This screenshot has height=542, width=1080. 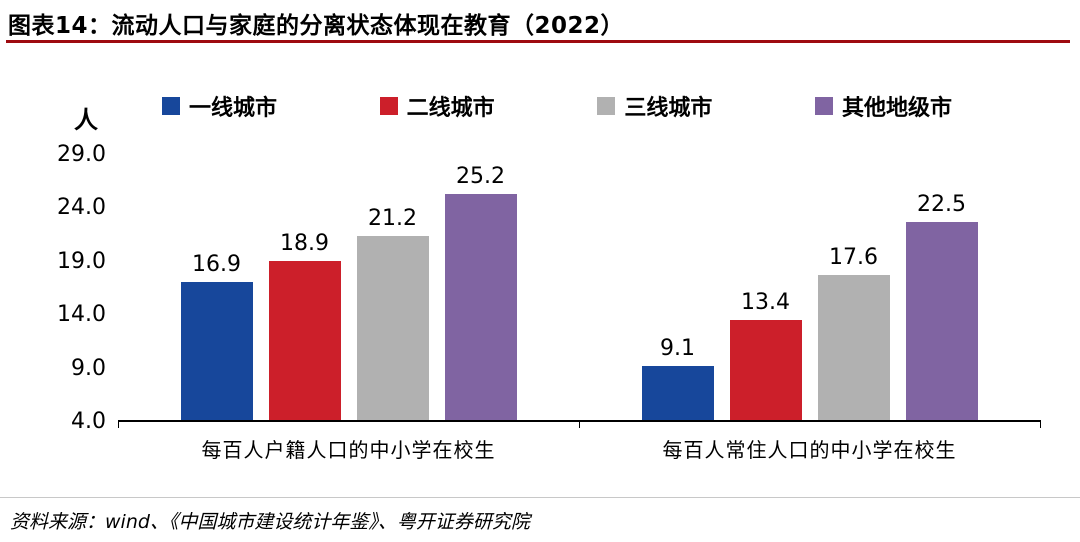 I want to click on legend-label: 二线城市, so click(x=450, y=108).